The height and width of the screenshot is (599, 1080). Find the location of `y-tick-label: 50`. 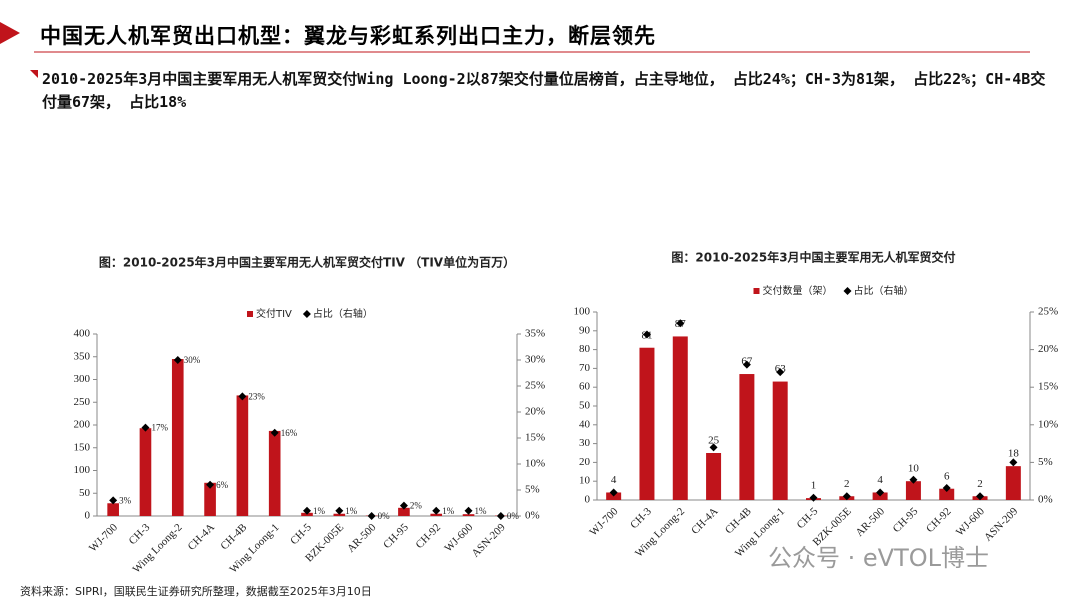

y-tick-label: 50 is located at coordinates (85, 493).